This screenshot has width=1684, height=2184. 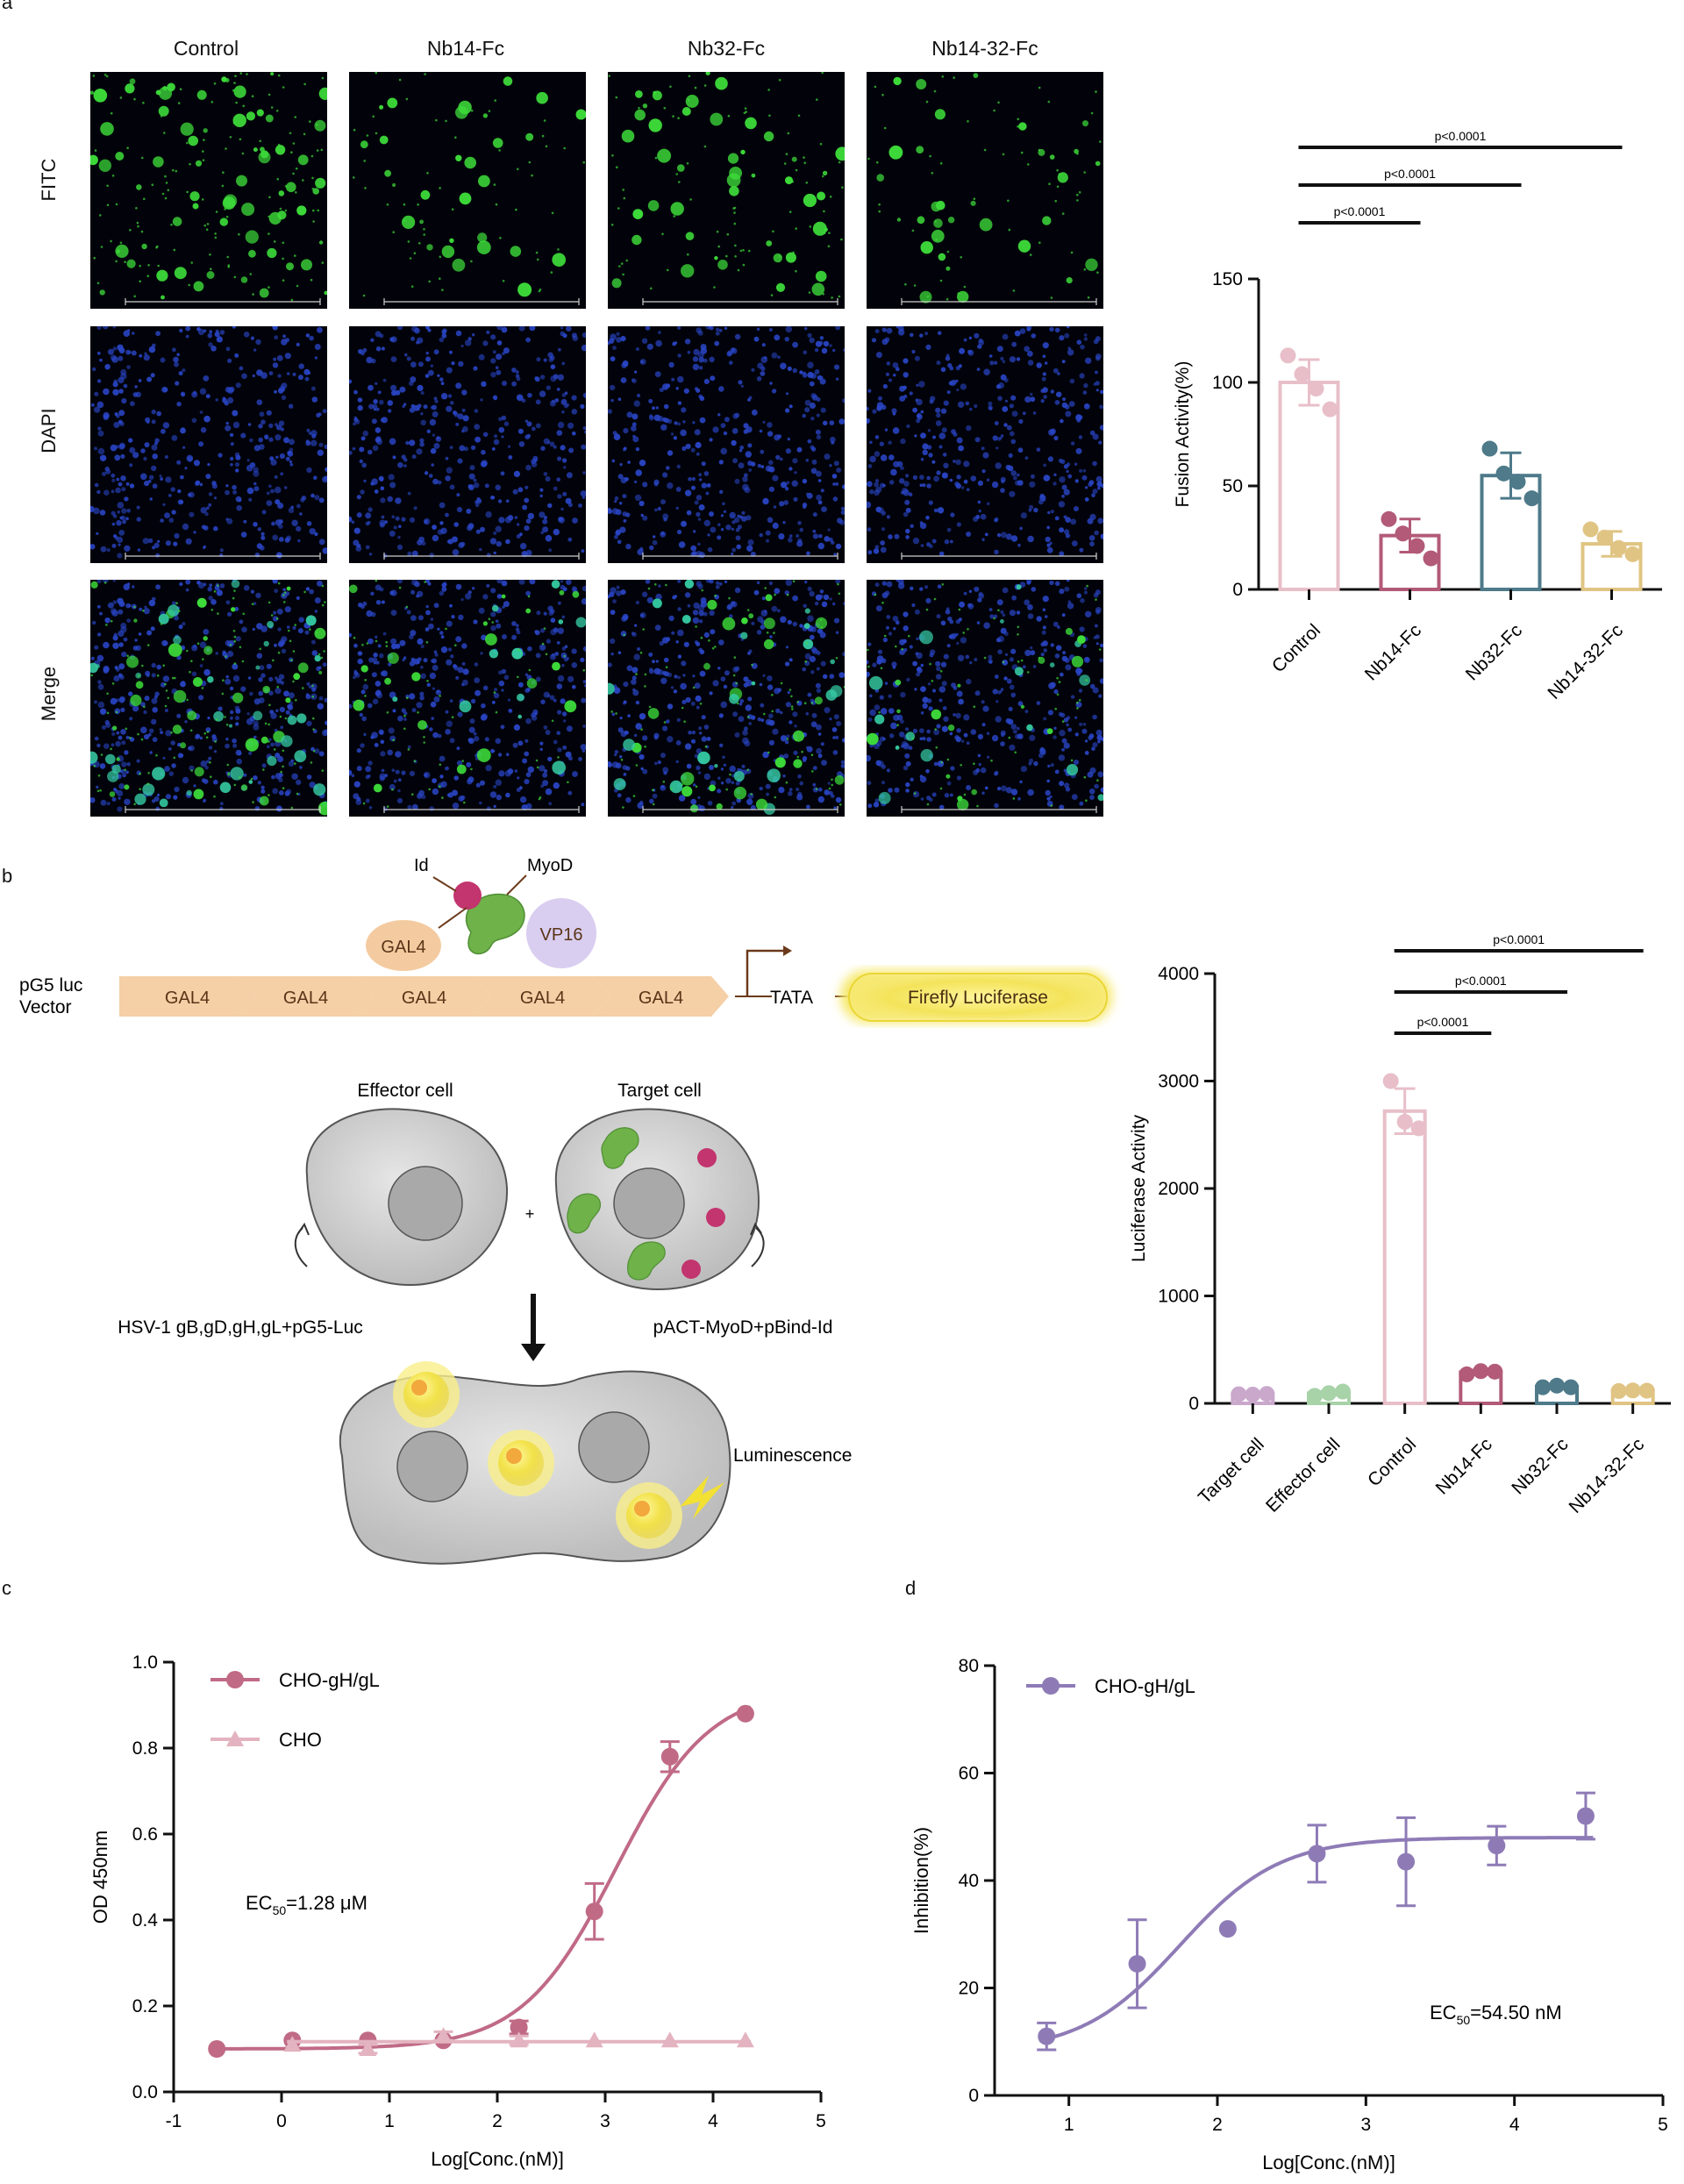 I want to click on target-curved-arrow-head, so click(x=756, y=1229).